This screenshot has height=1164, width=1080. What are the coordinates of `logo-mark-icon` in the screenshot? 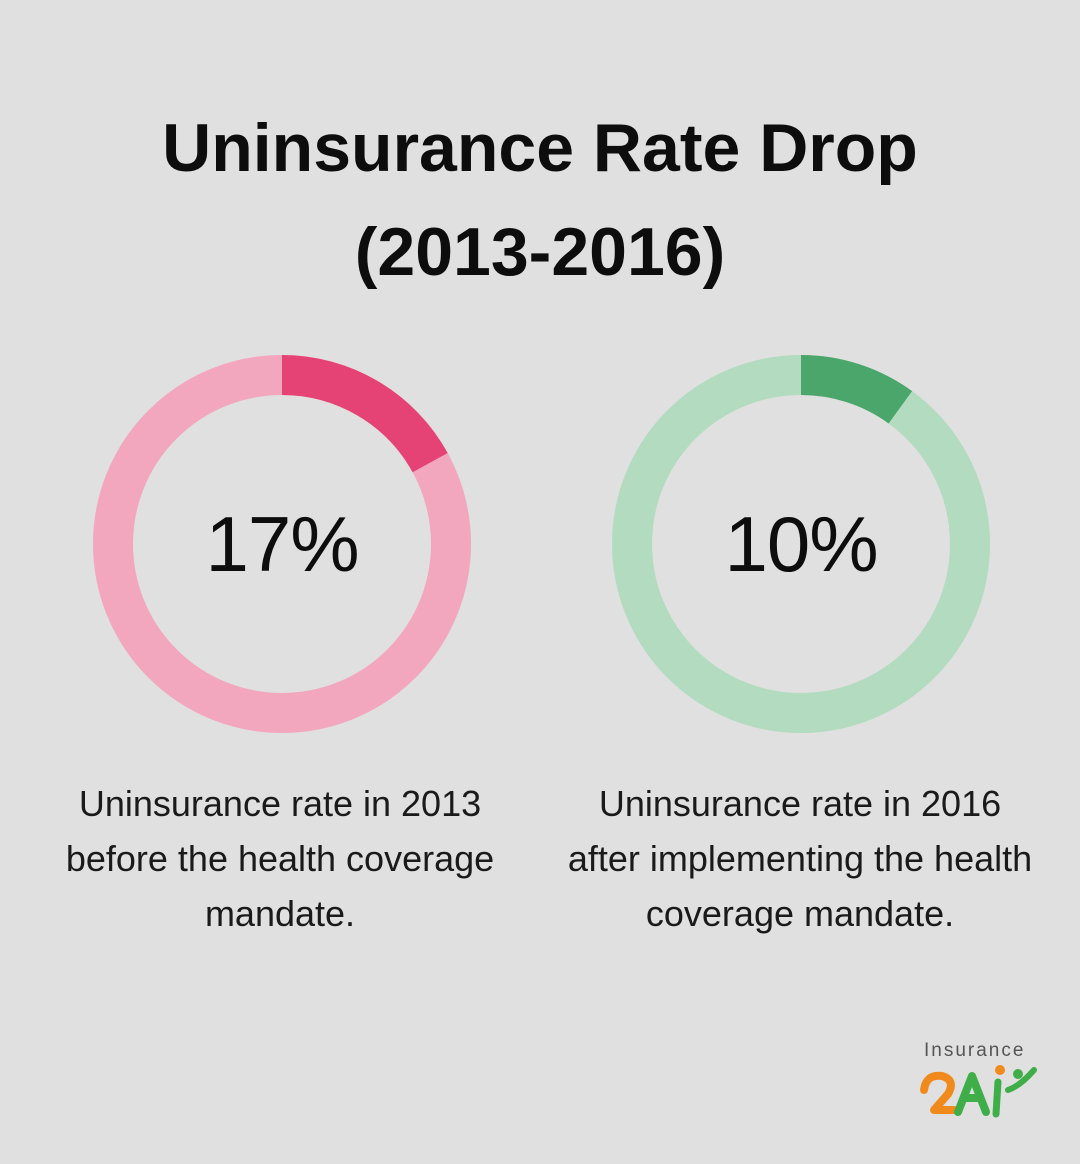 It's located at (978, 1091).